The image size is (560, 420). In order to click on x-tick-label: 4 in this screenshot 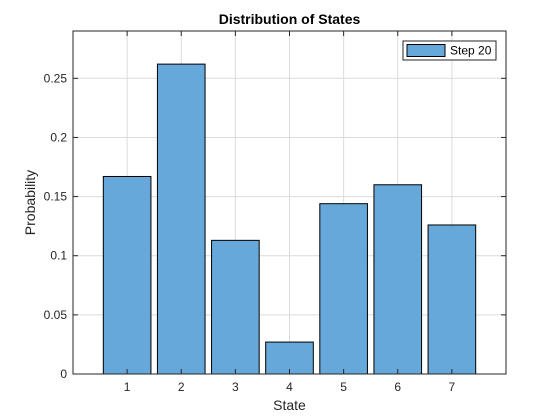, I will do `click(289, 387)`.